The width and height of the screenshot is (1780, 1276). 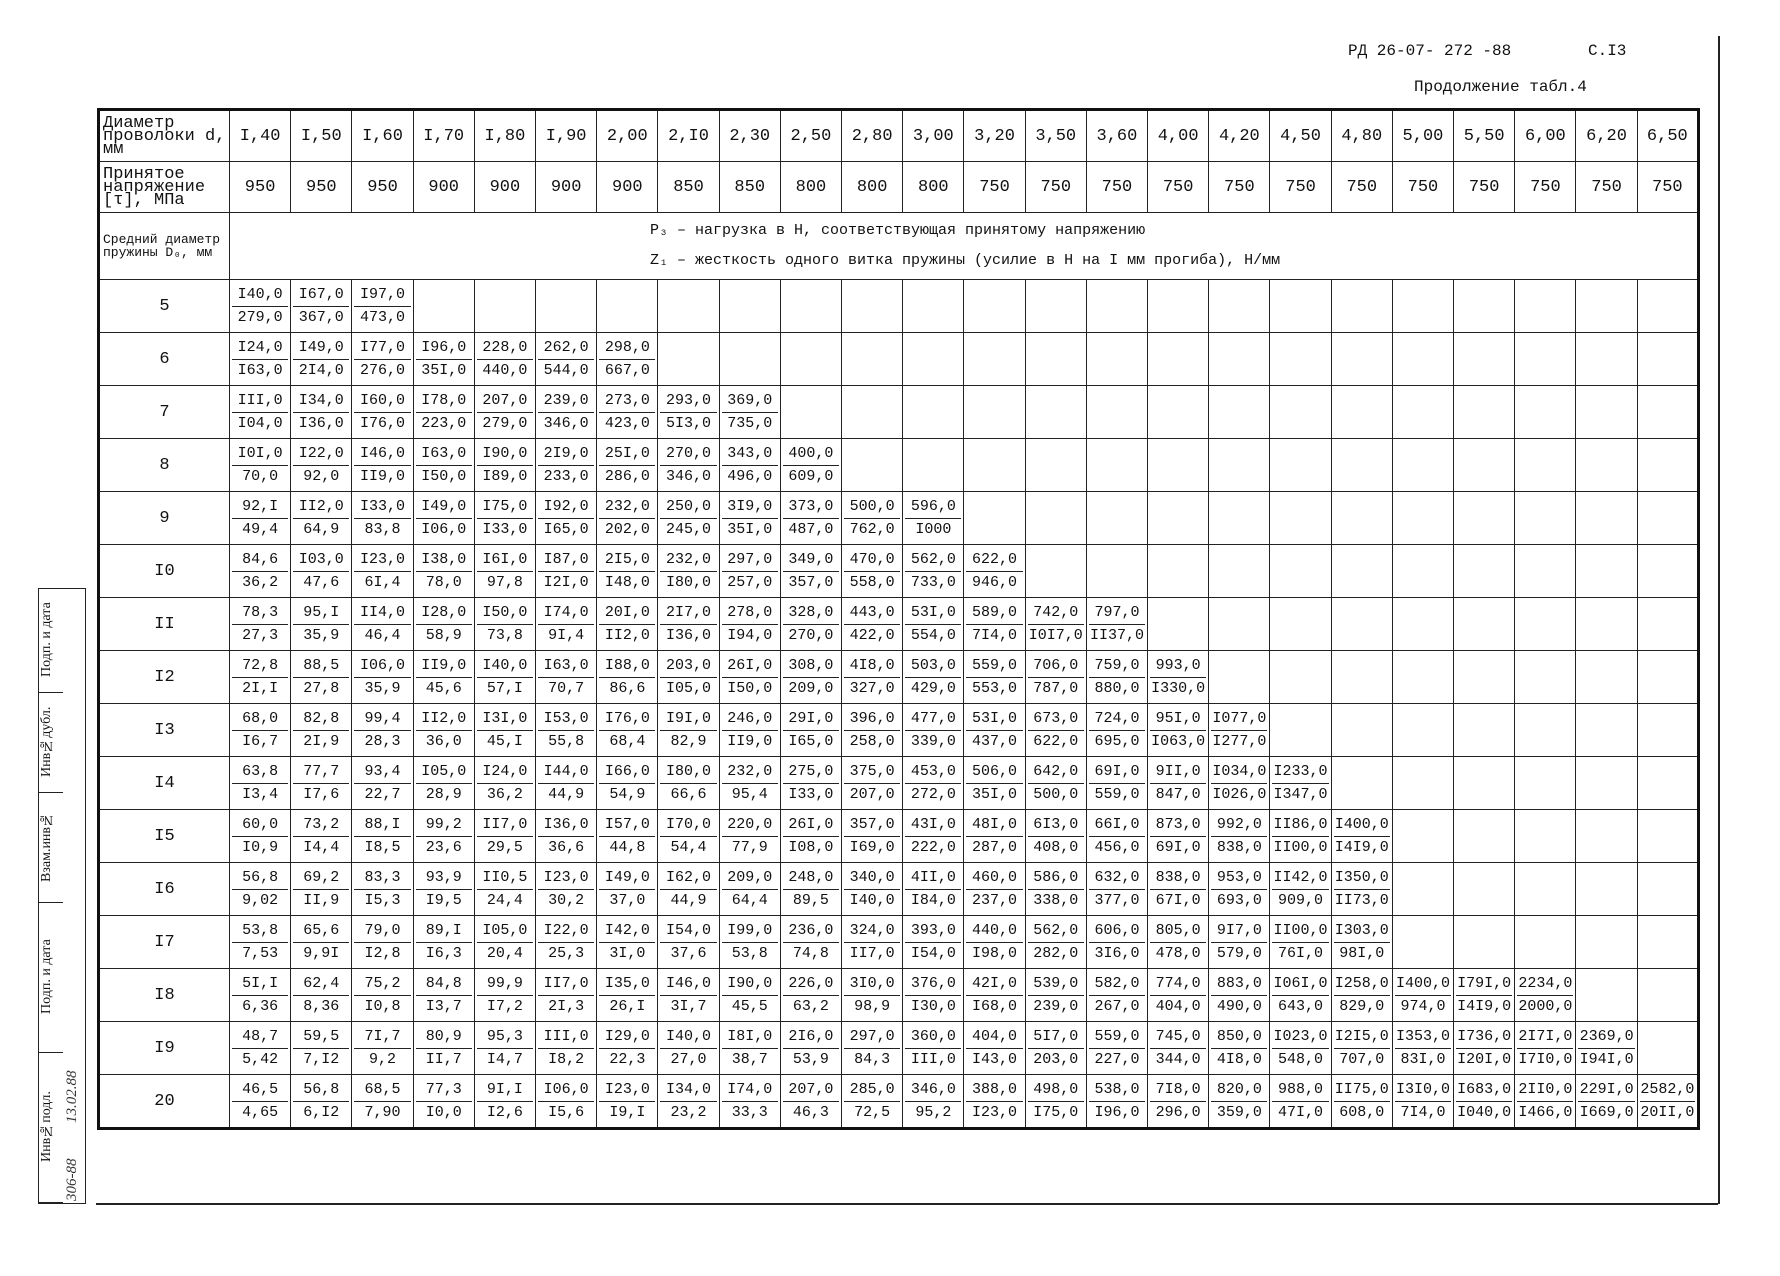 What do you see at coordinates (1055, 942) in the screenshot?
I see `cell: 562,0 282,0` at bounding box center [1055, 942].